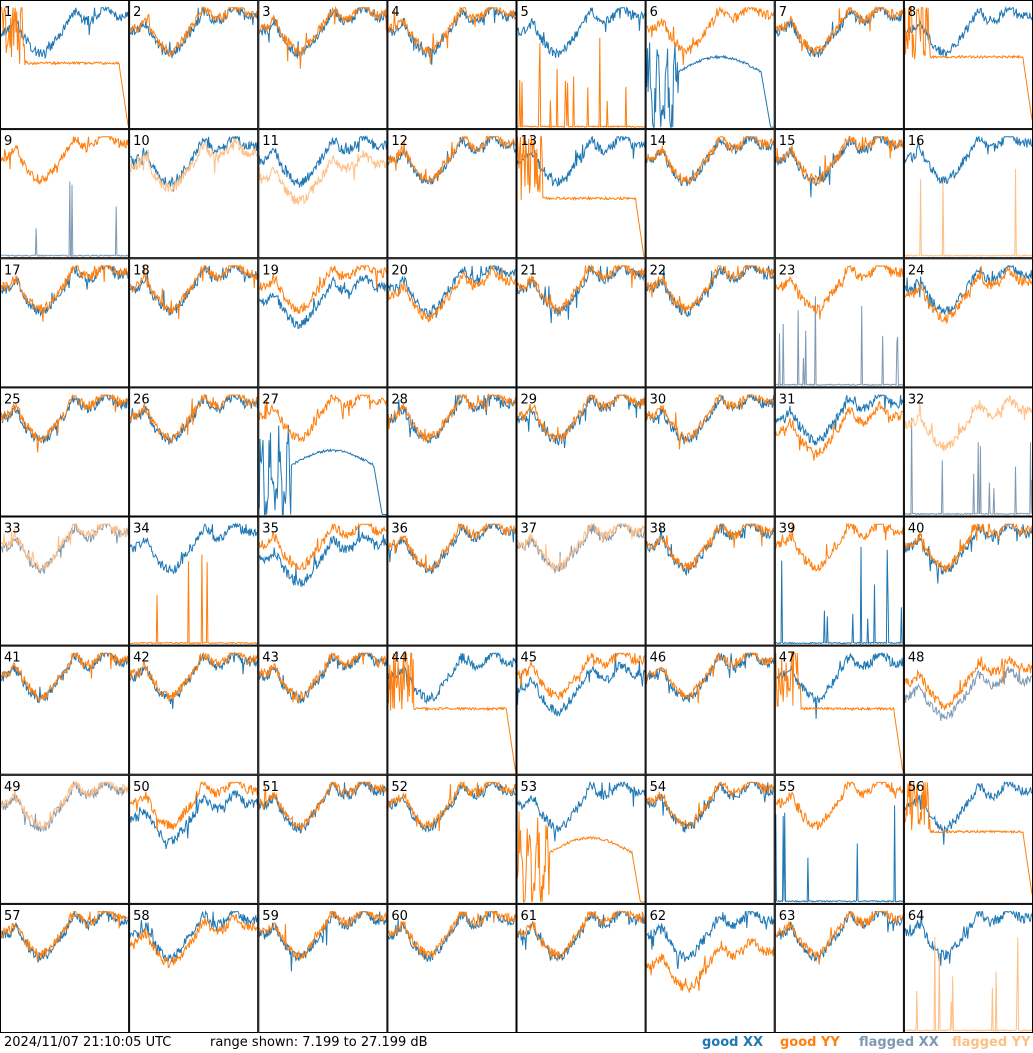 This screenshot has height=1053, width=1033. What do you see at coordinates (452, 452) in the screenshot?
I see `panel-28: 28` at bounding box center [452, 452].